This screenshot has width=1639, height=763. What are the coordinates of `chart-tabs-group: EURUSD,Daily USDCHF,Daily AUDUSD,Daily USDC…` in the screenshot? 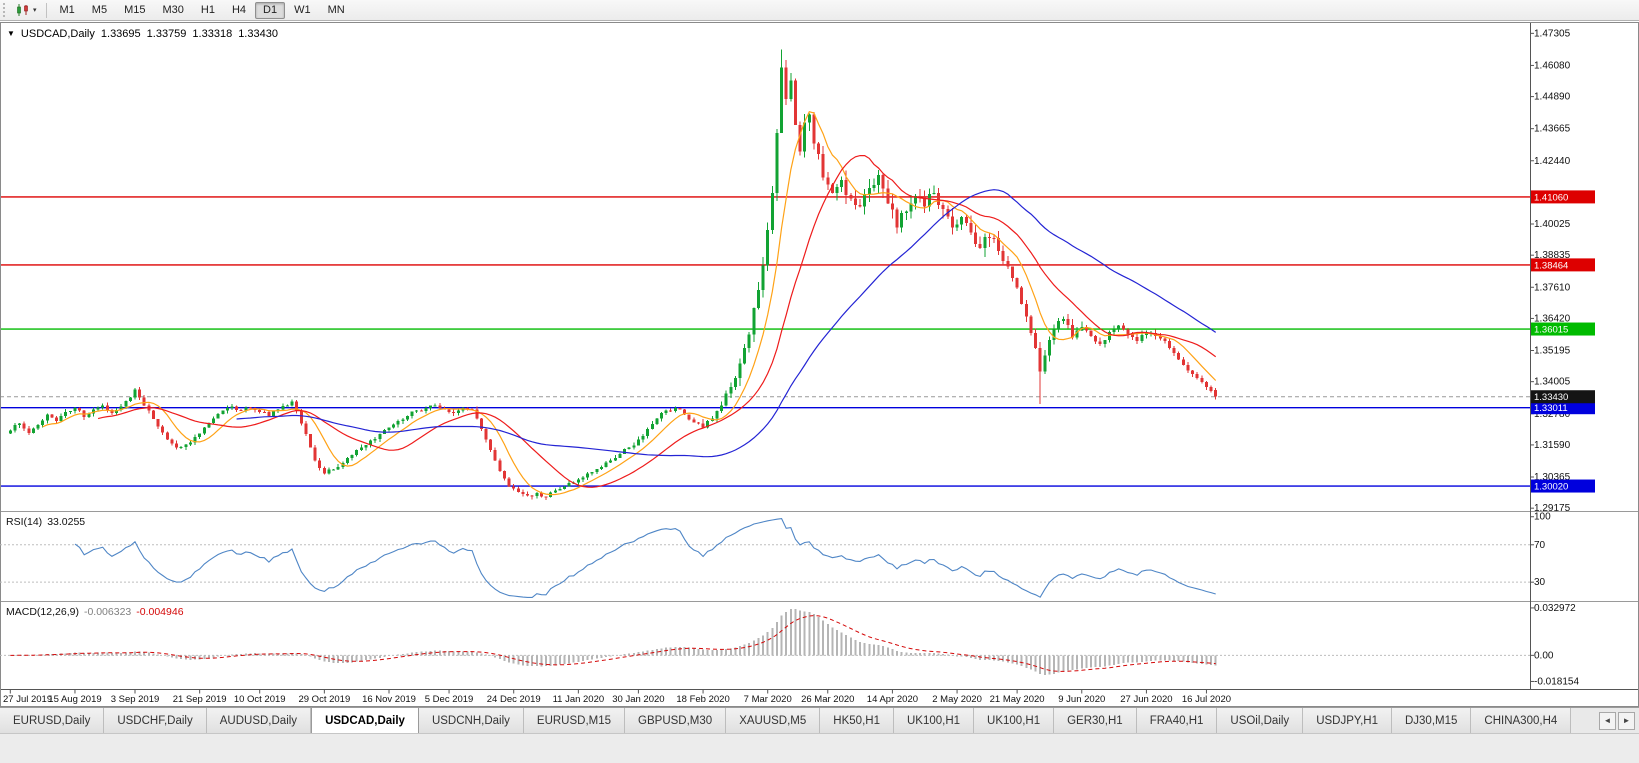 It's located at (786, 720).